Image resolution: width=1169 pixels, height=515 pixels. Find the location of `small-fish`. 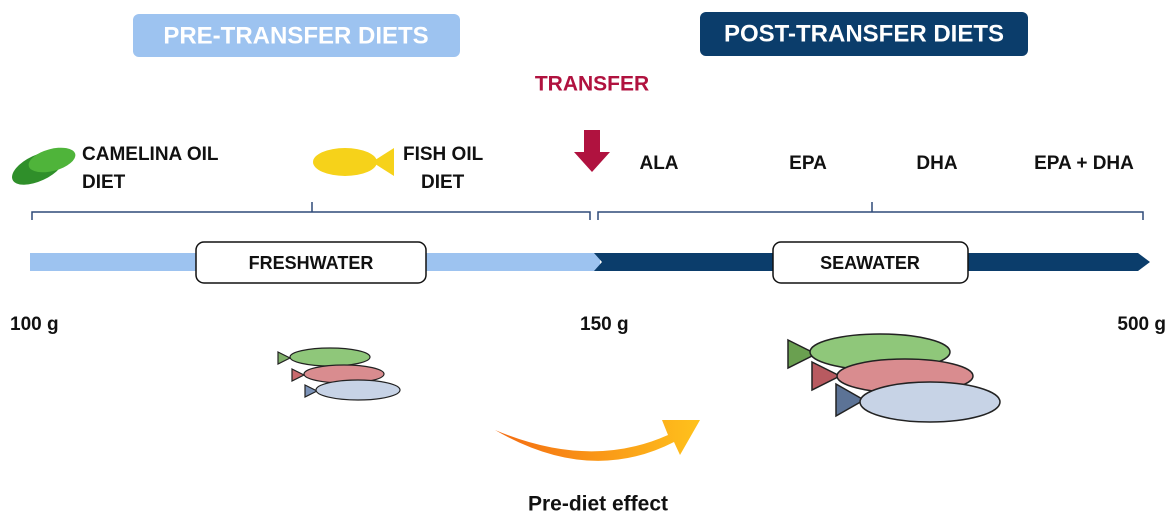

small-fish is located at coordinates (339, 374).